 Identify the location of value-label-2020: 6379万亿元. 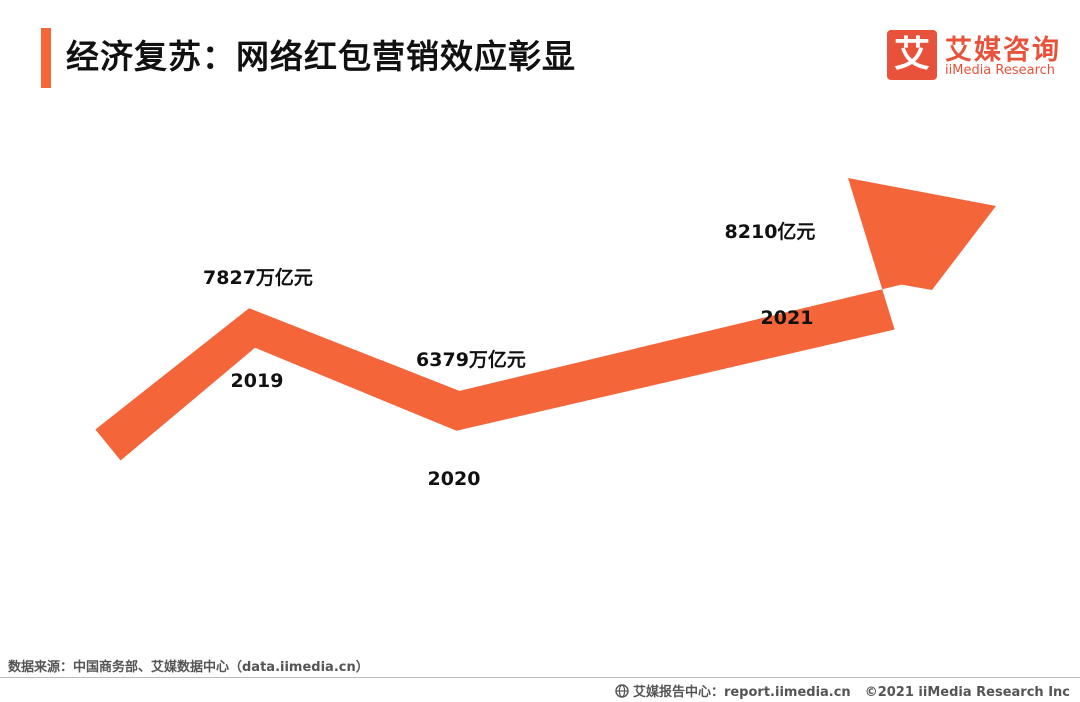
(471, 359).